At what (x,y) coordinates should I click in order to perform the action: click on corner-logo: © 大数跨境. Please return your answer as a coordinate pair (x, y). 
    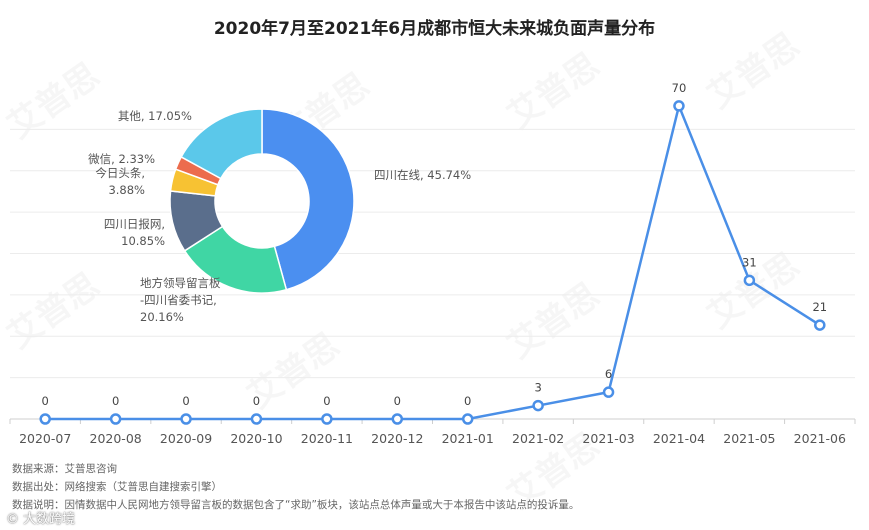
    Looking at the image, I should click on (41, 519).